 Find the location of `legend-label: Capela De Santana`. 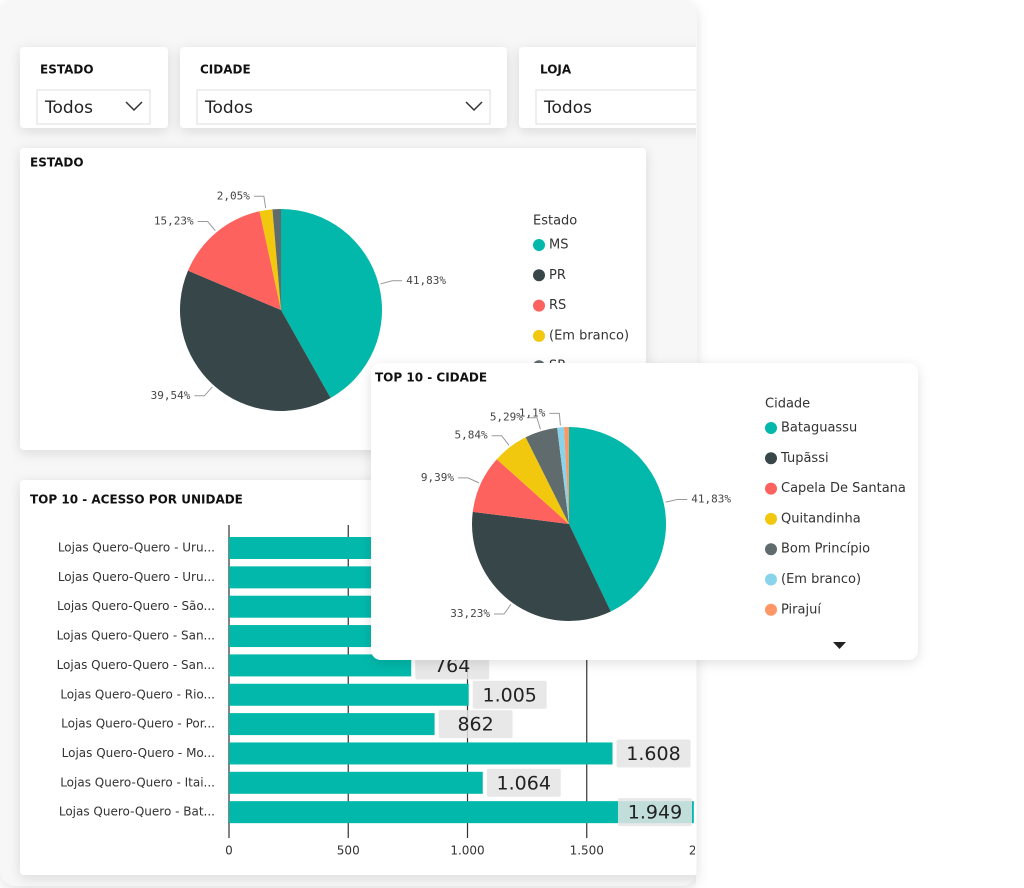

legend-label: Capela De Santana is located at coordinates (843, 488).